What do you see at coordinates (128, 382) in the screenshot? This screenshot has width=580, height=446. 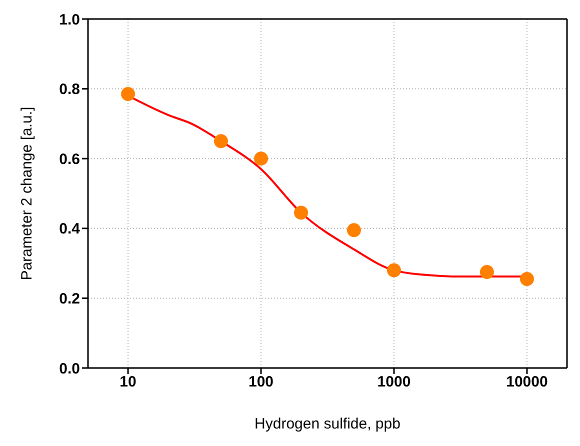 I see `x-tick-label: 10` at bounding box center [128, 382].